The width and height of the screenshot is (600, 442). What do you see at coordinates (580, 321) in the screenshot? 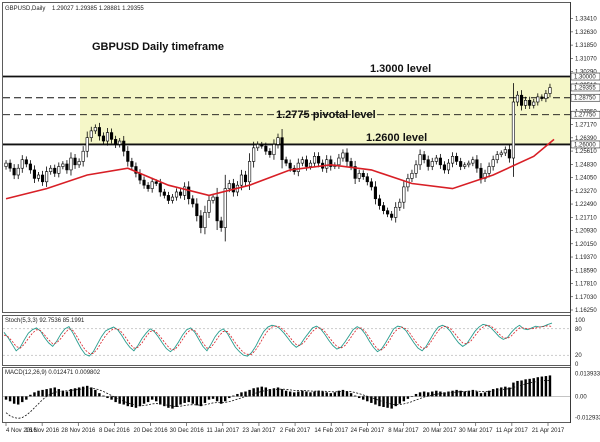
I see `stoch-tick-label: 100` at bounding box center [580, 321].